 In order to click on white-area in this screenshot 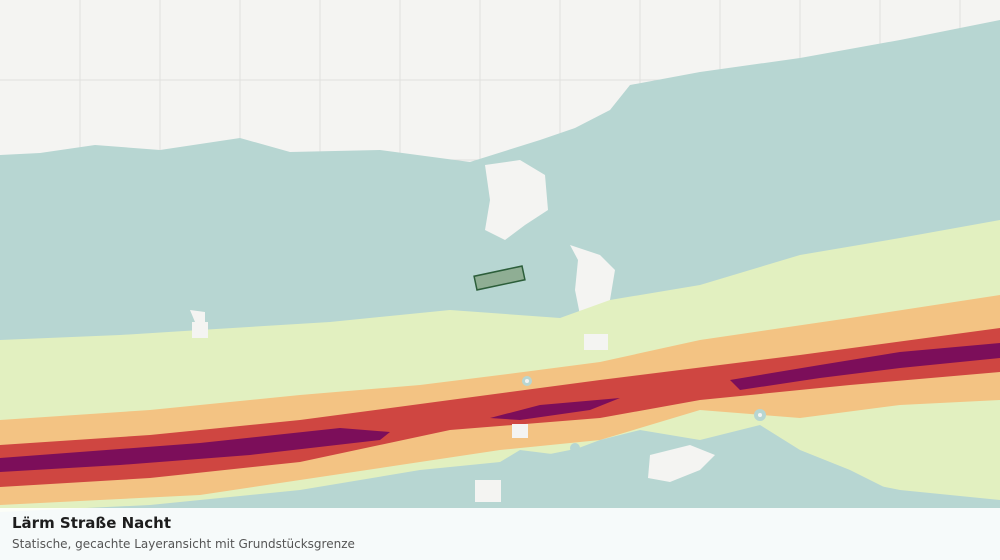, I will do `click(402, 242)`.